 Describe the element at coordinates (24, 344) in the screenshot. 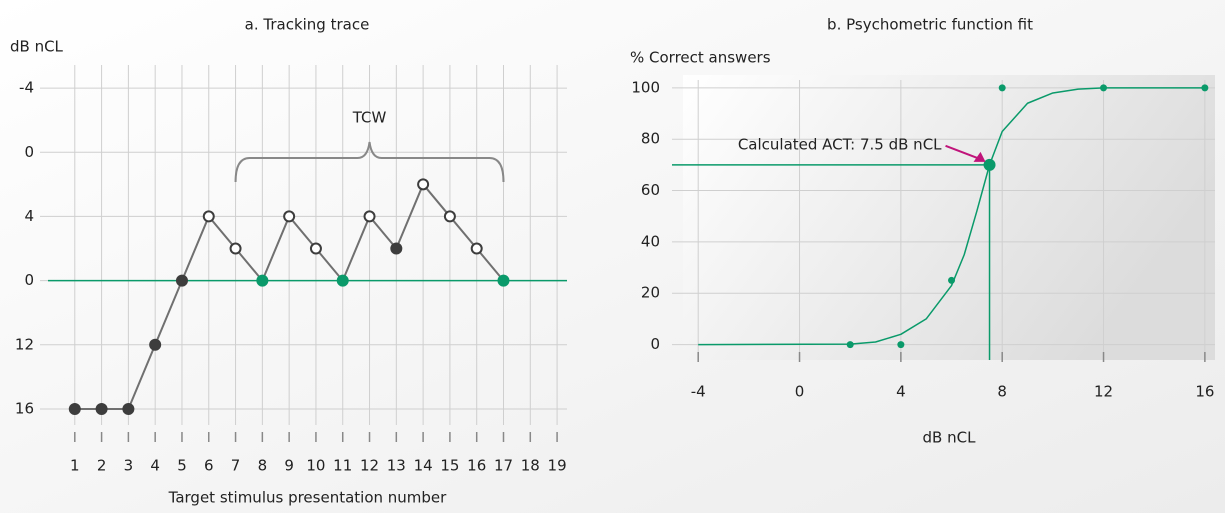

I see `y-tick-label: 12` at that location.